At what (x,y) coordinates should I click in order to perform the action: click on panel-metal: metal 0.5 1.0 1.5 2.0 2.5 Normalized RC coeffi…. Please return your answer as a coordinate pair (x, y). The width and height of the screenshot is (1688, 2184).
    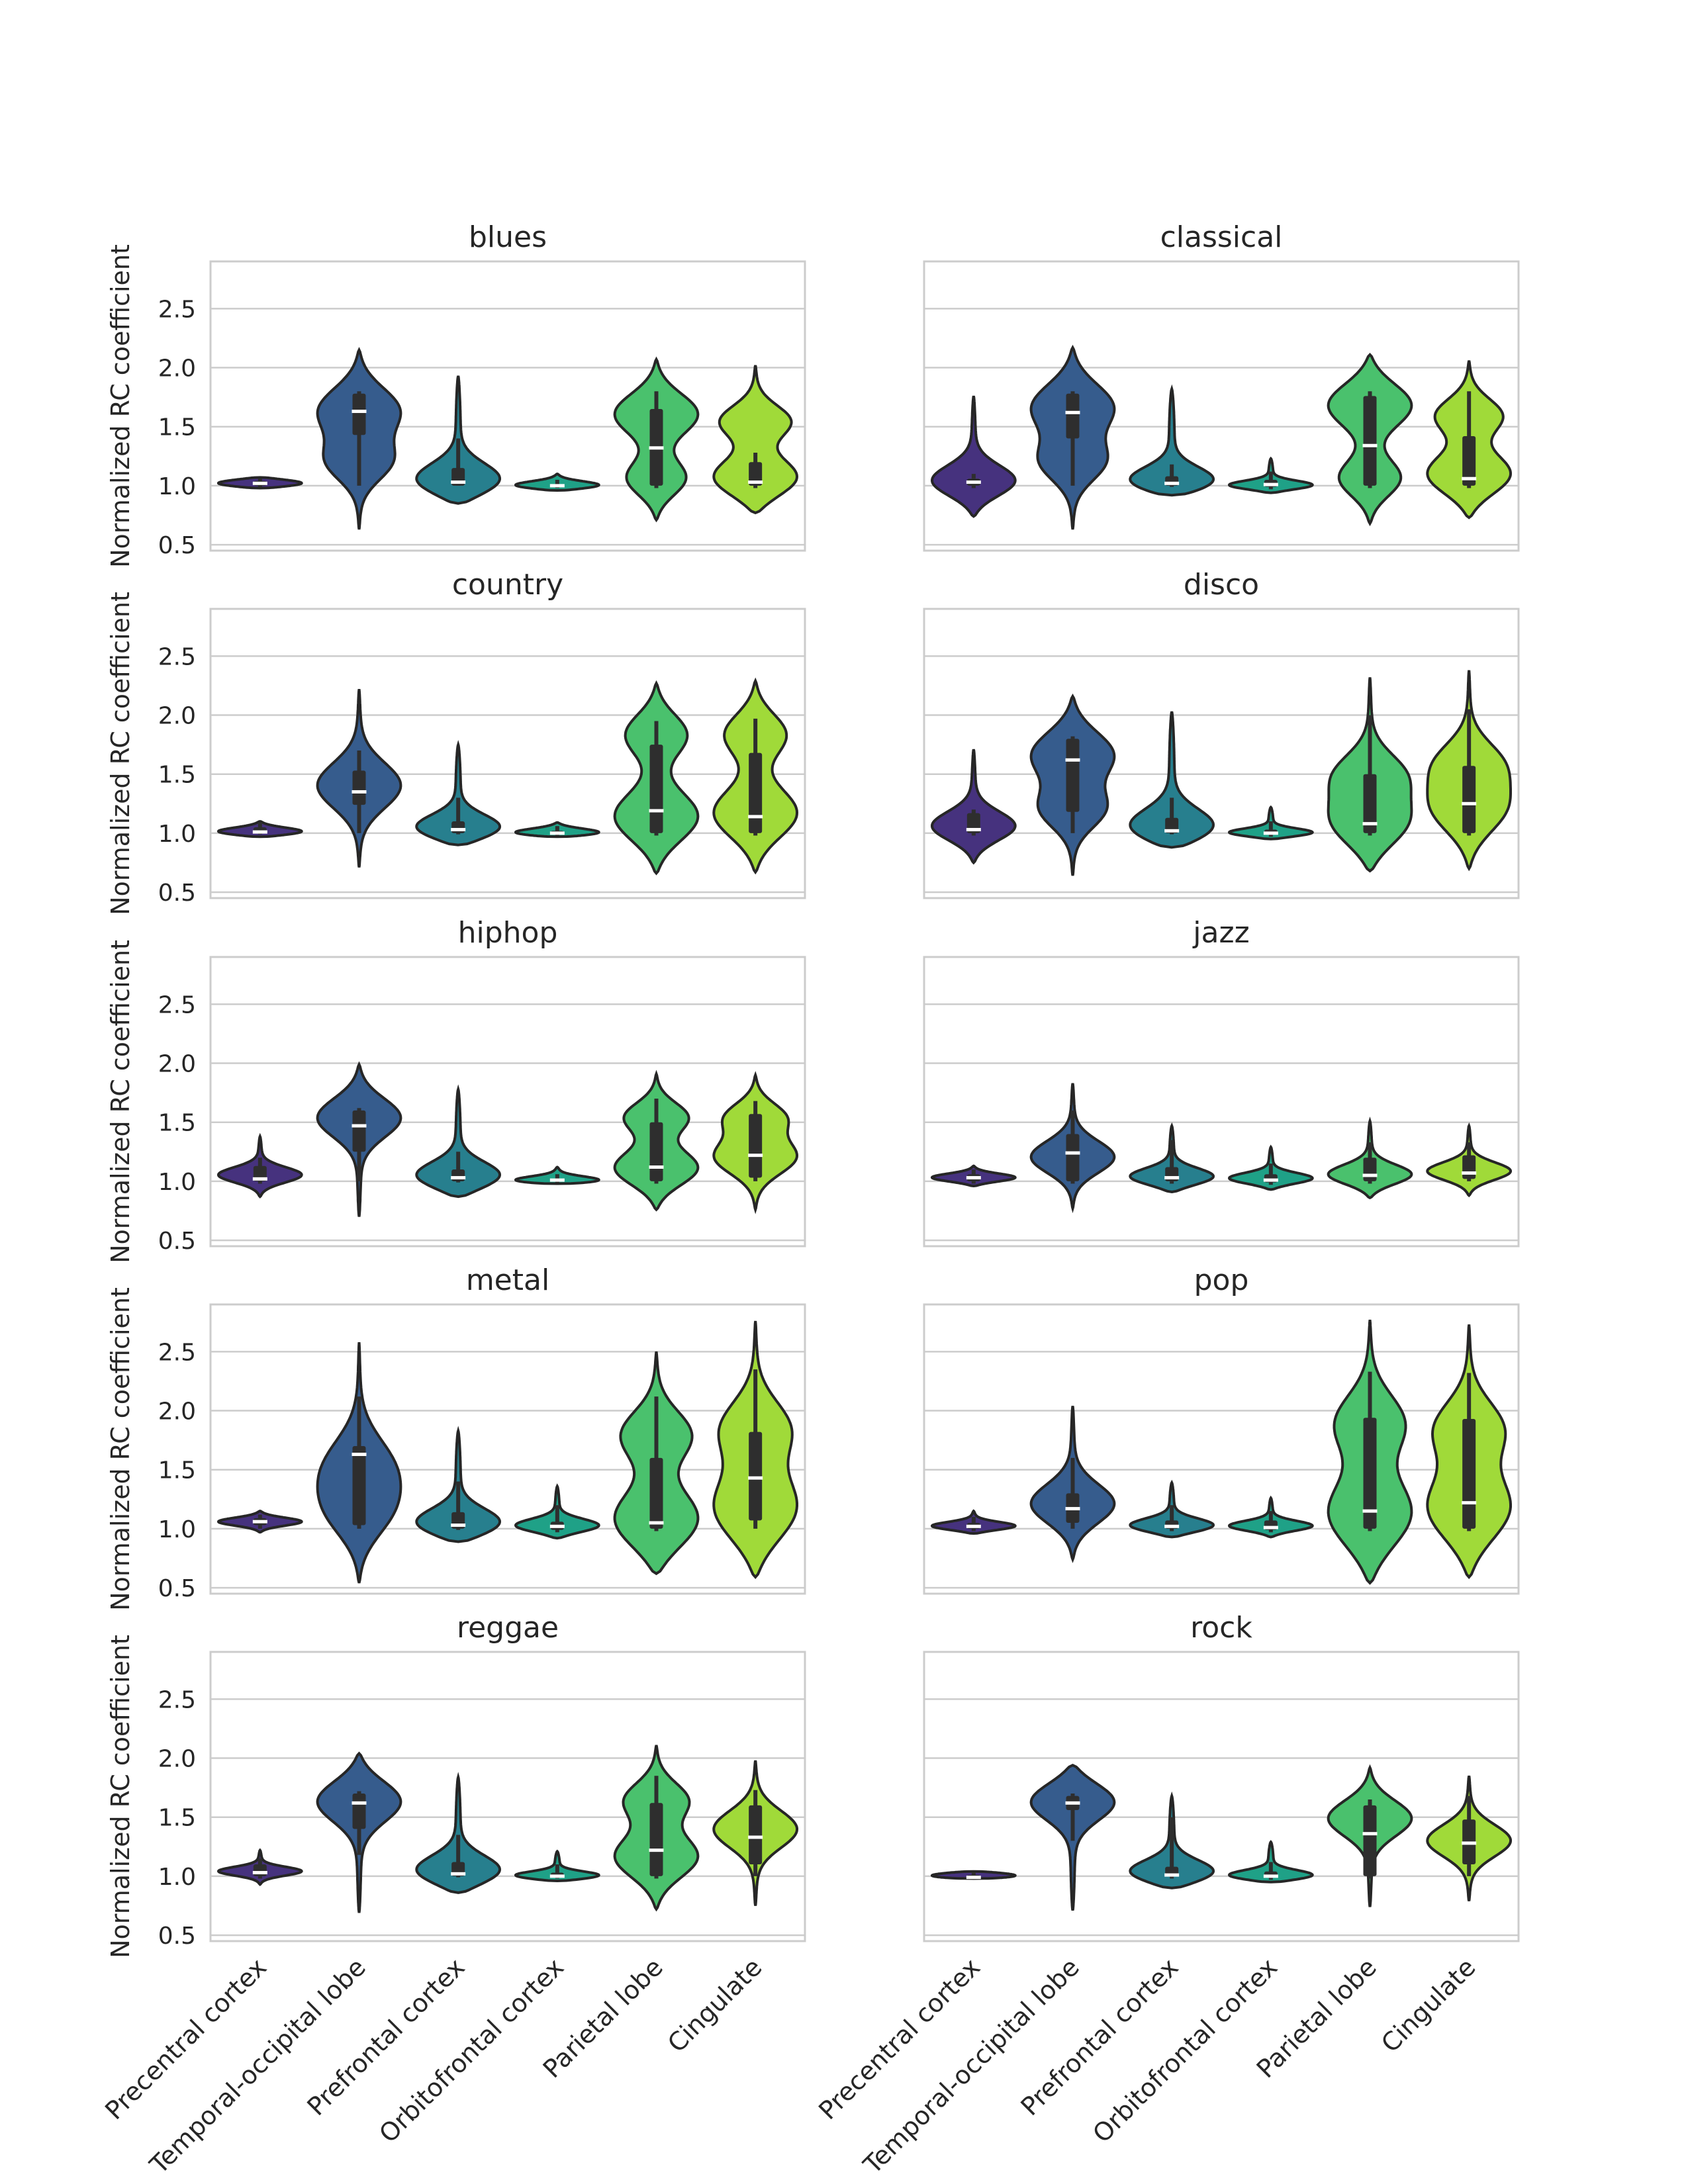
    Looking at the image, I should click on (456, 1437).